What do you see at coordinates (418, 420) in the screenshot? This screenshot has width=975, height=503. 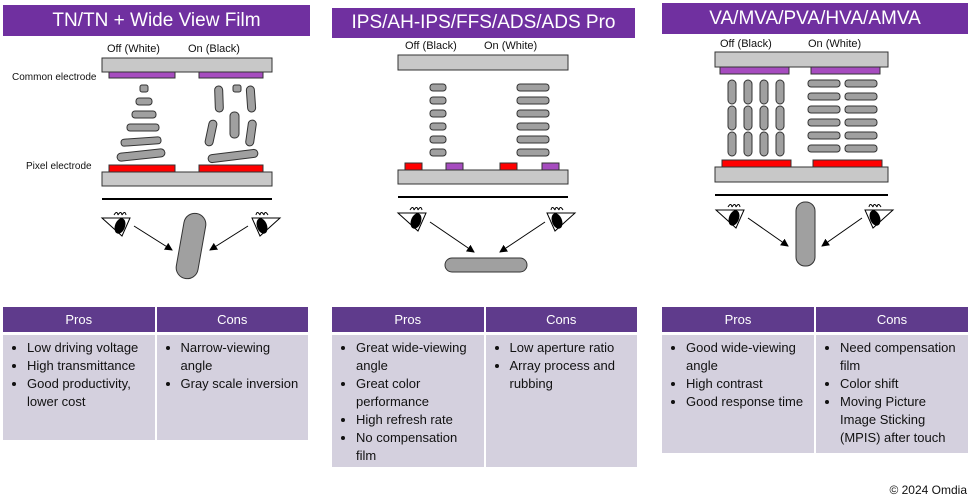 I see `pro-item: High refresh rate` at bounding box center [418, 420].